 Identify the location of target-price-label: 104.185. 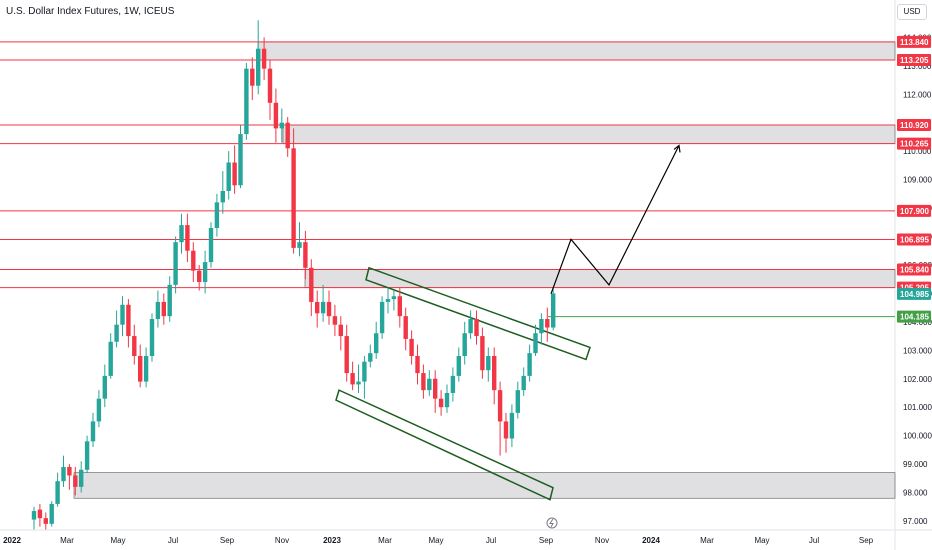
(914, 317).